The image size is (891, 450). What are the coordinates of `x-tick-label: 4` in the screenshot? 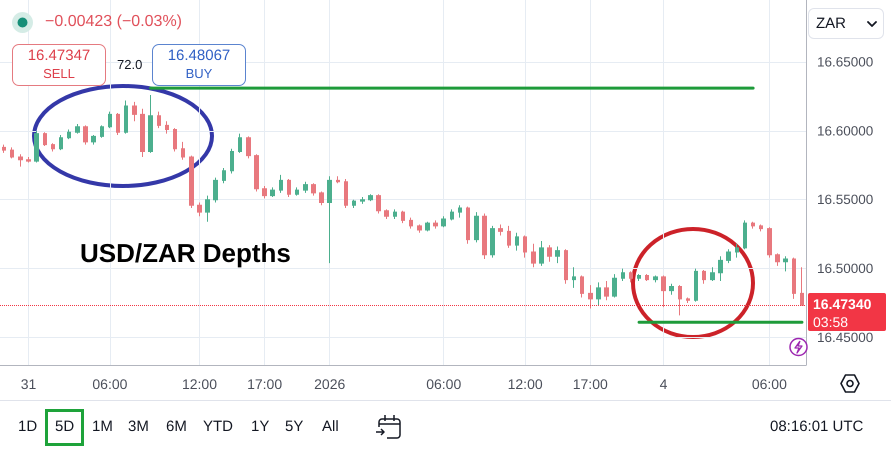 It's located at (664, 384).